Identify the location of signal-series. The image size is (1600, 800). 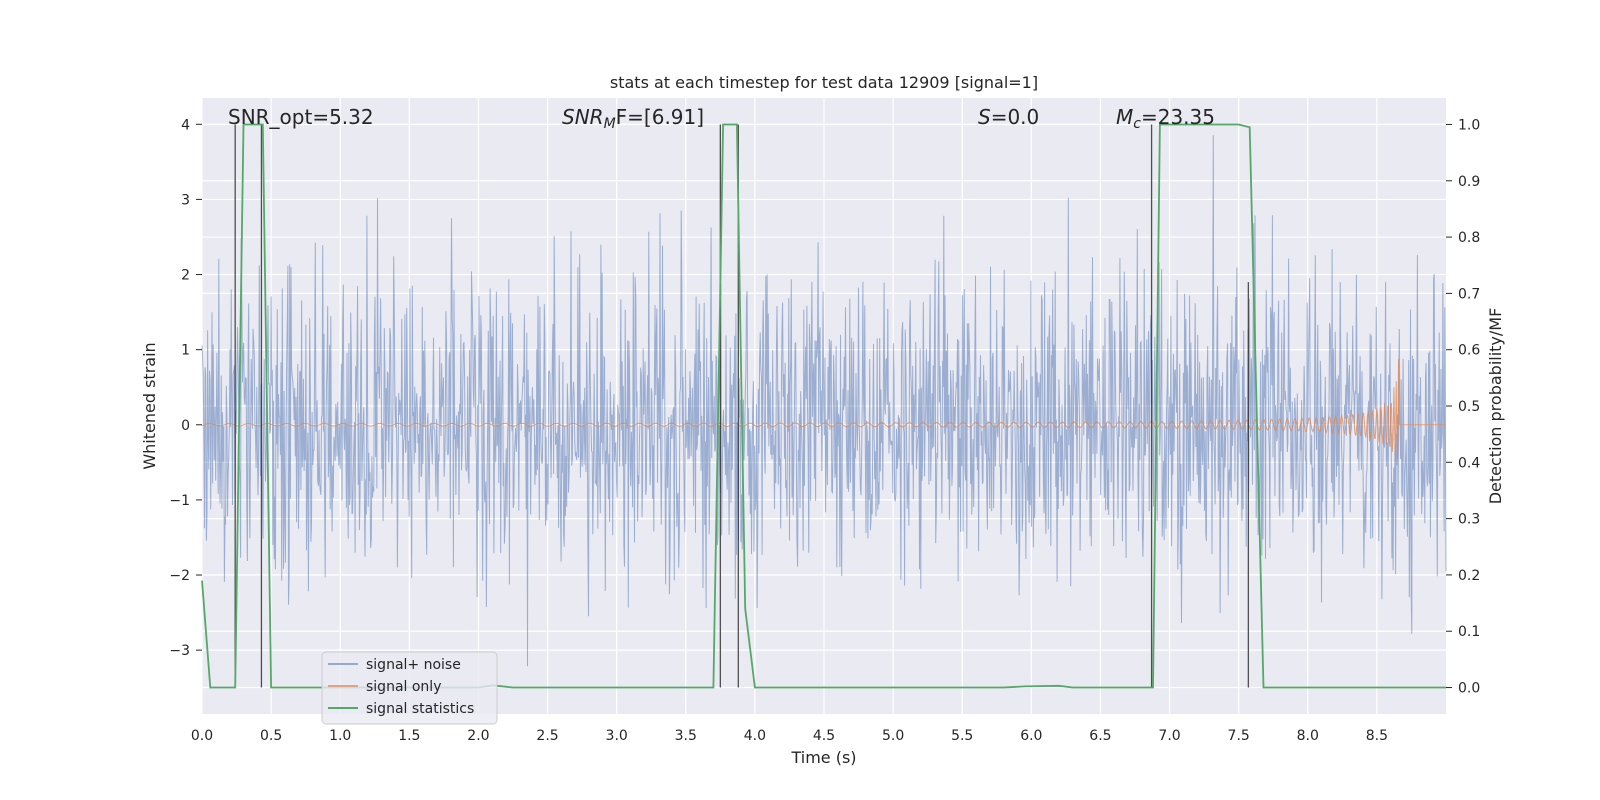
(823, 410).